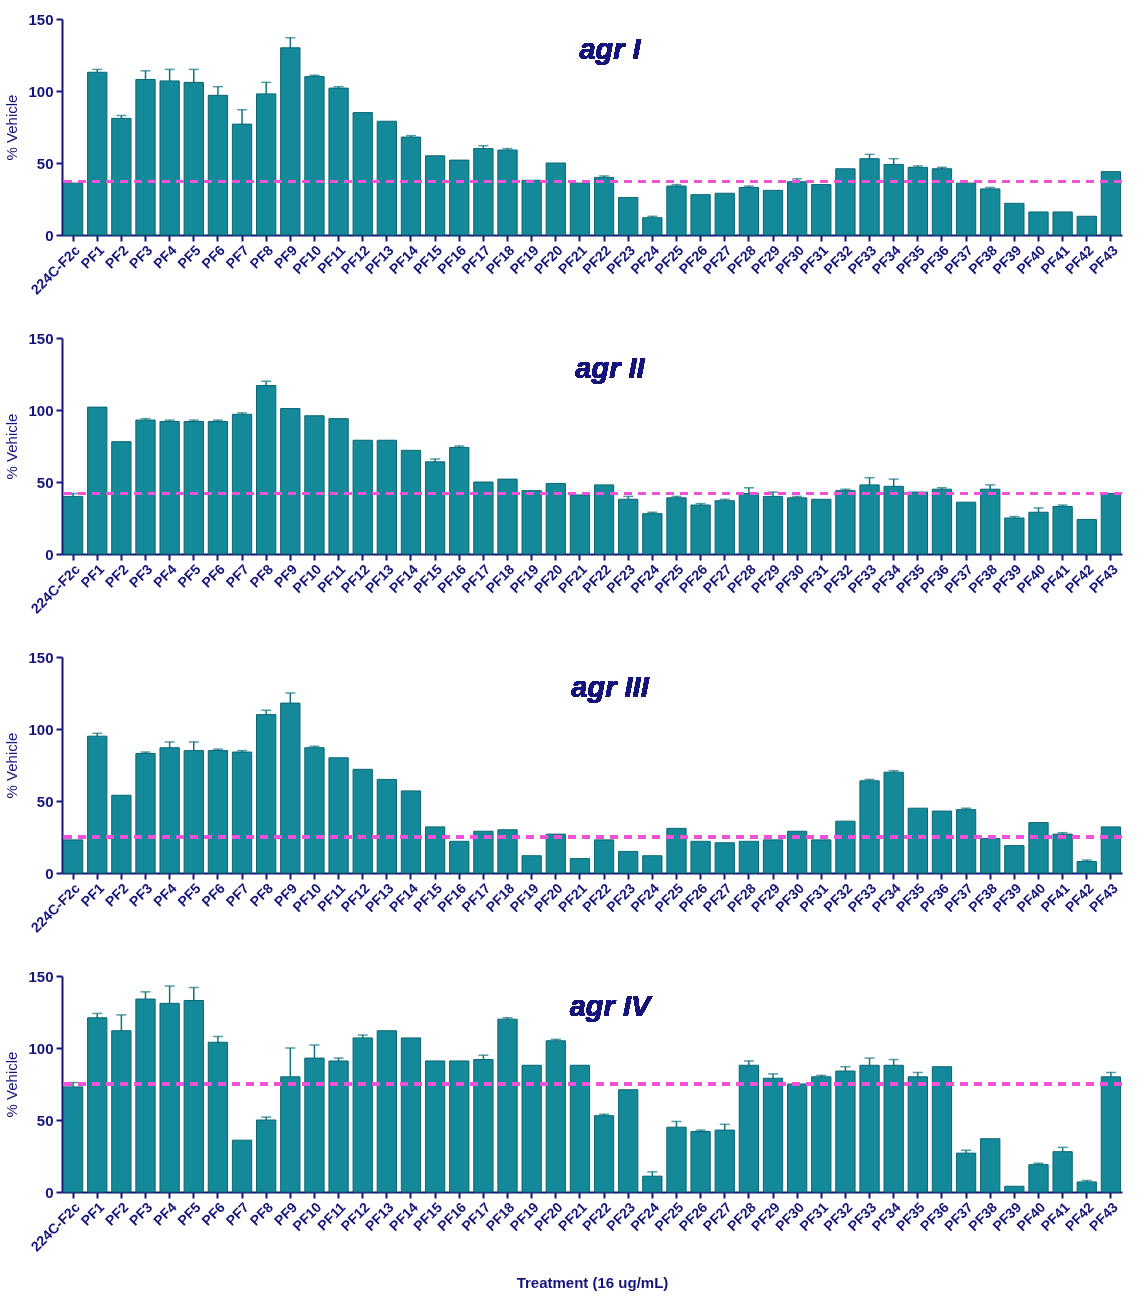 This screenshot has height=1300, width=1140. What do you see at coordinates (610, 368) in the screenshot?
I see `text: agr II` at bounding box center [610, 368].